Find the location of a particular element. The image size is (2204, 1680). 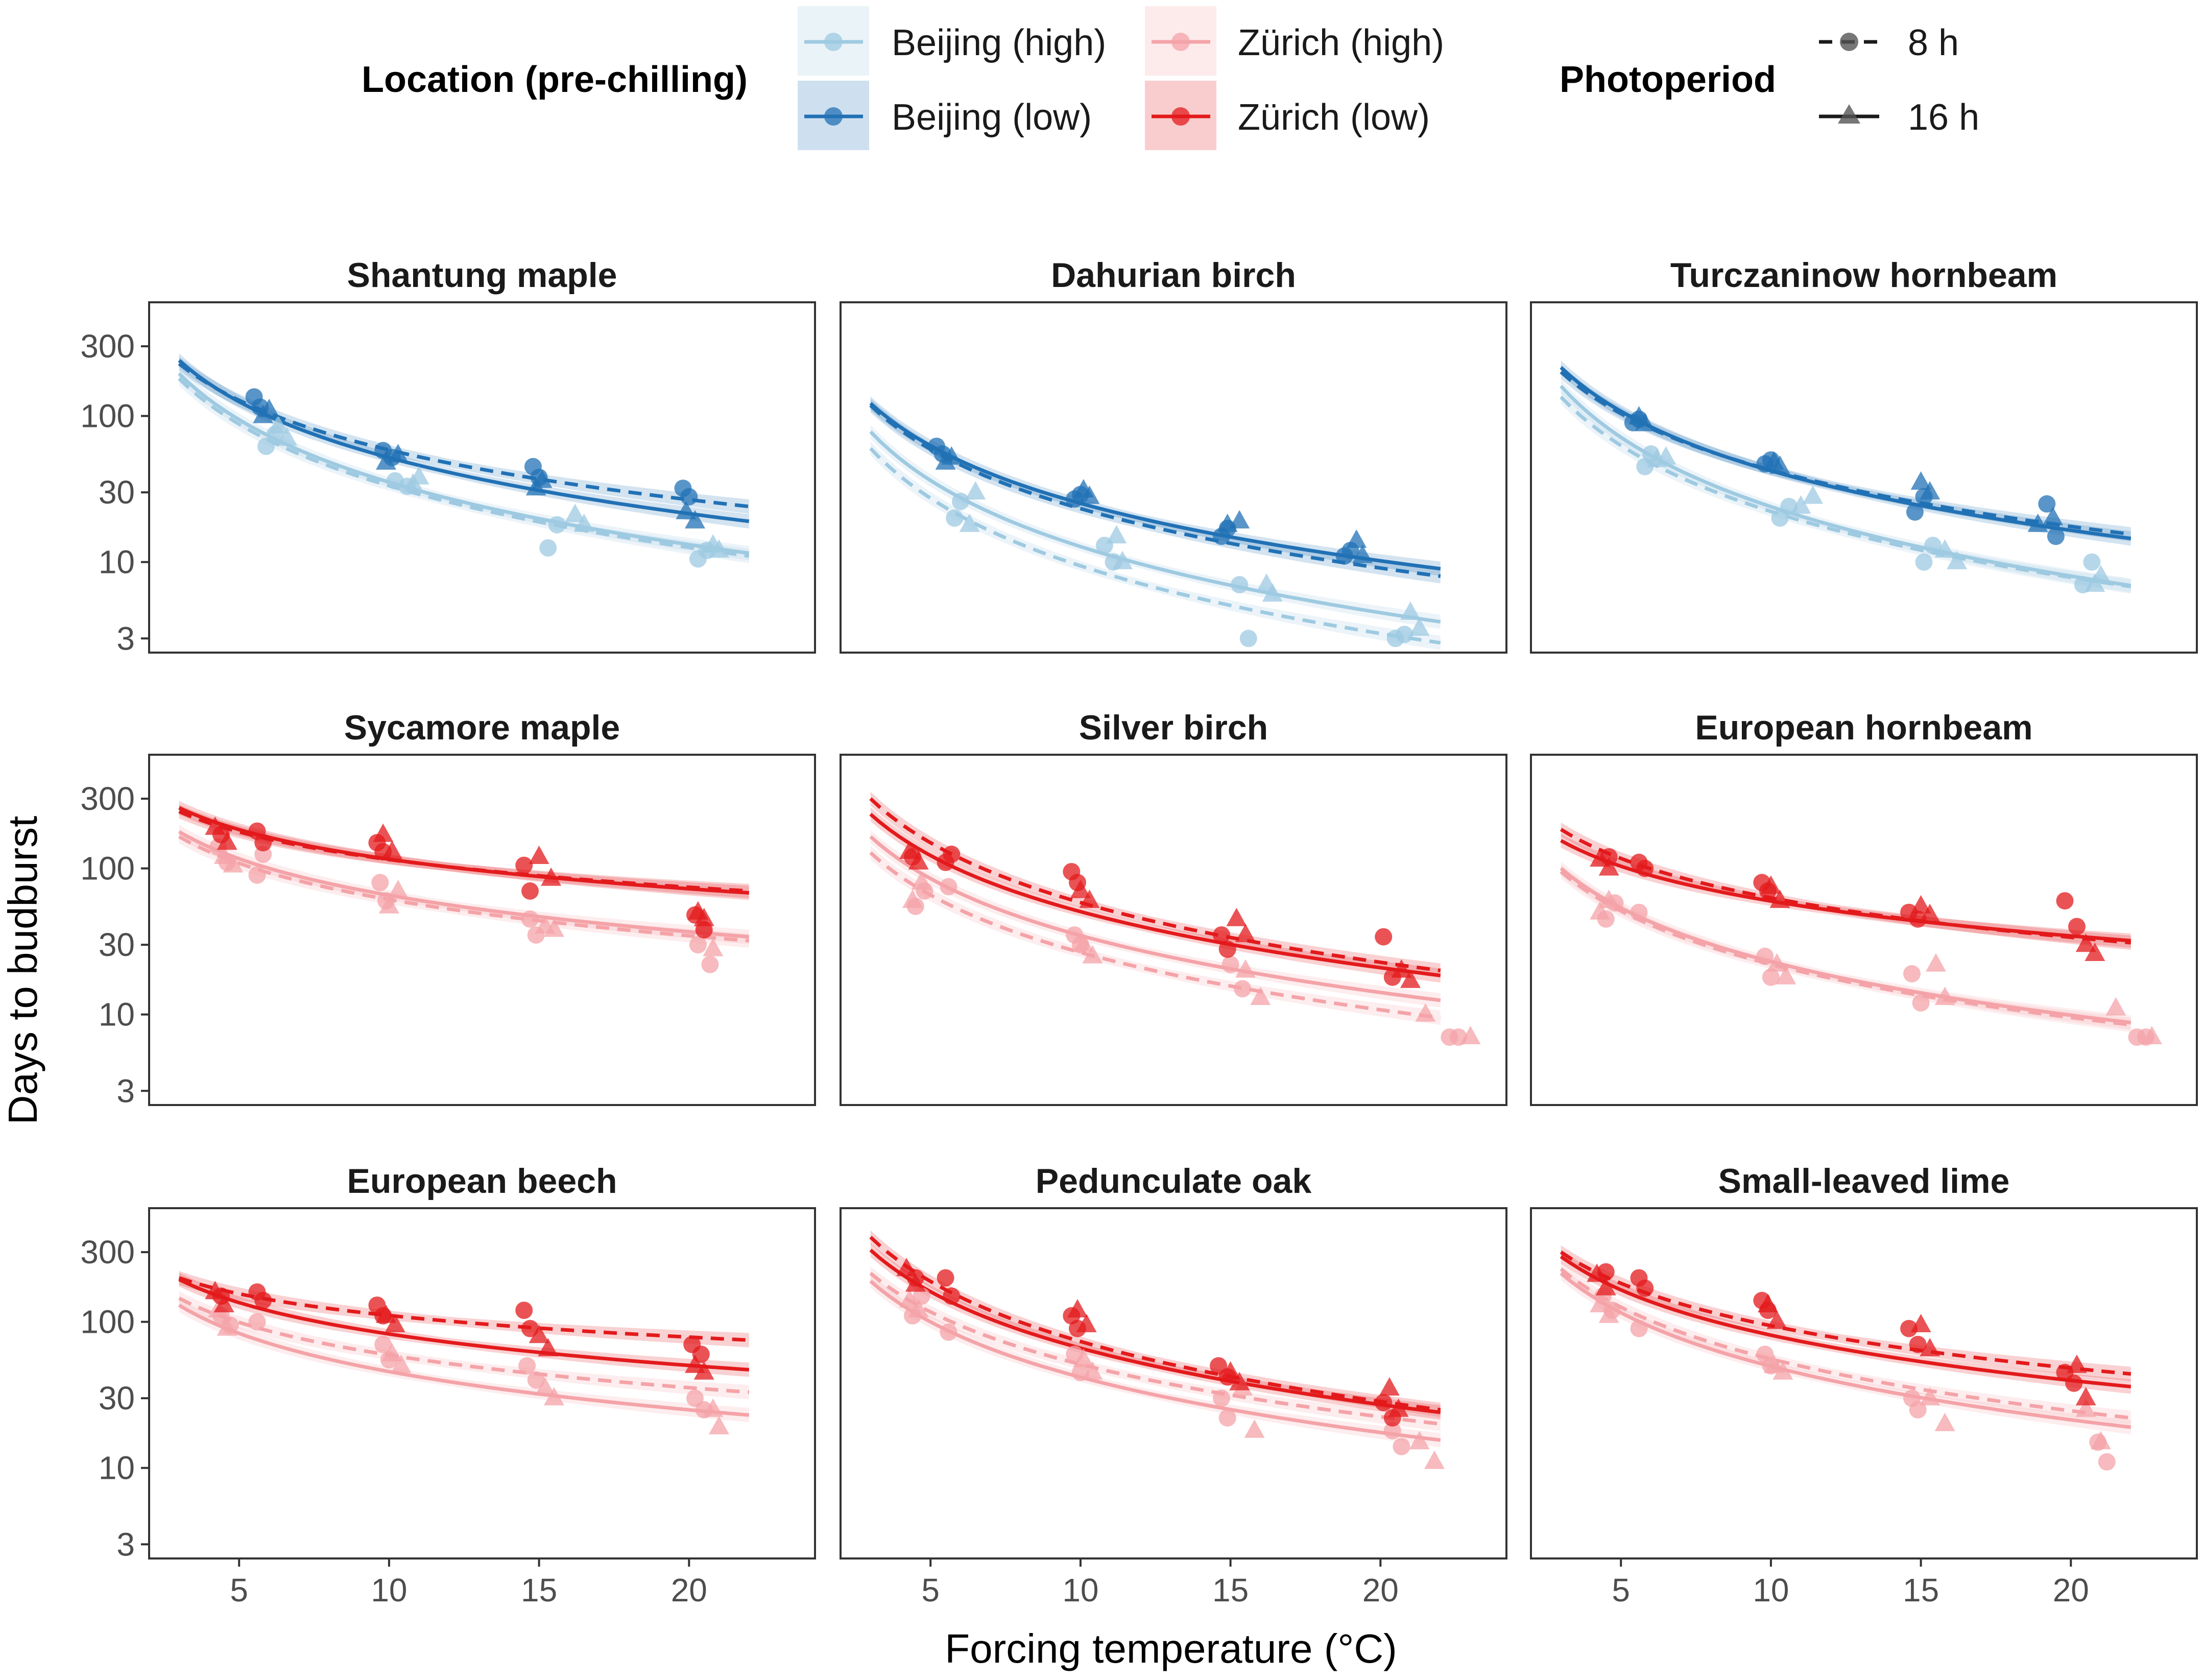

panel-silver-birch: Silver birch is located at coordinates (1173, 907).